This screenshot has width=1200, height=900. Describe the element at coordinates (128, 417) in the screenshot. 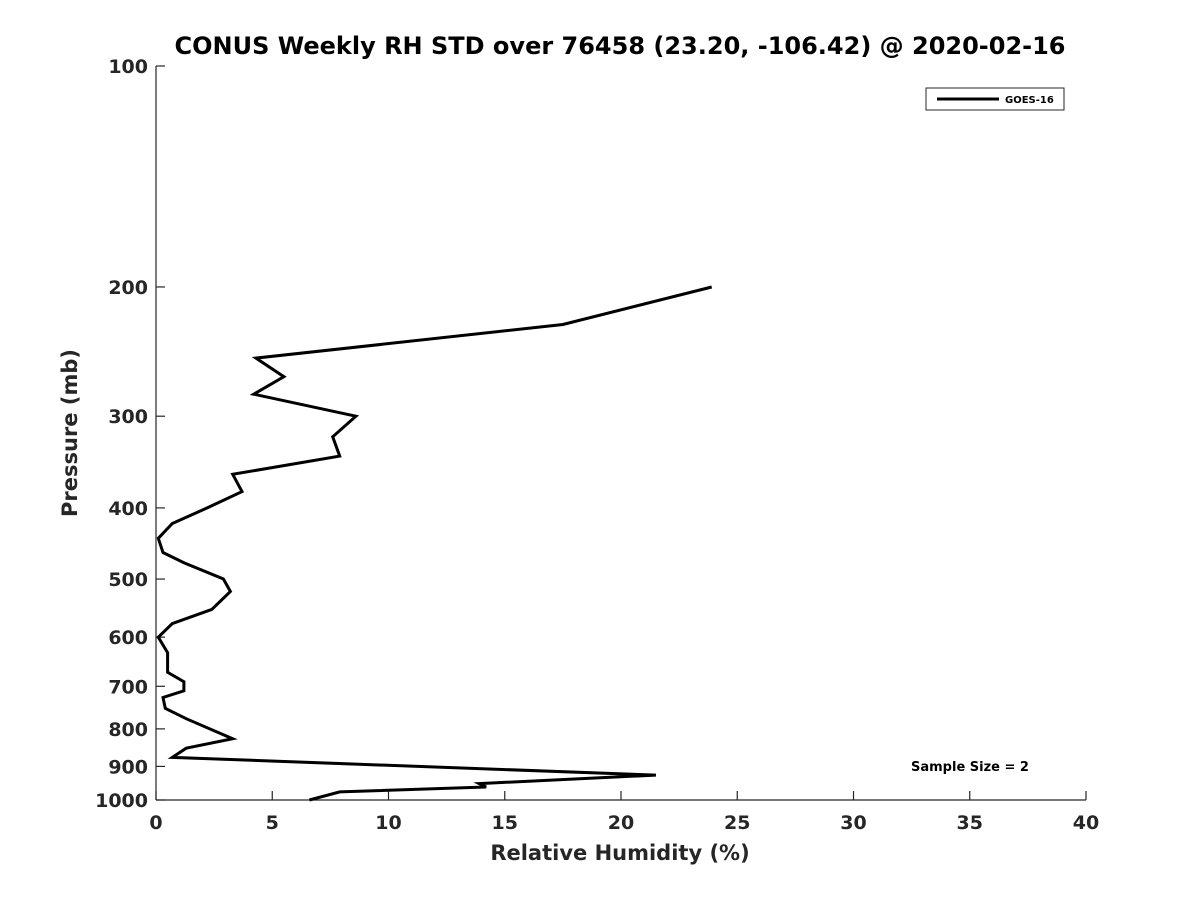

I see `y-tick-label: 300` at that location.